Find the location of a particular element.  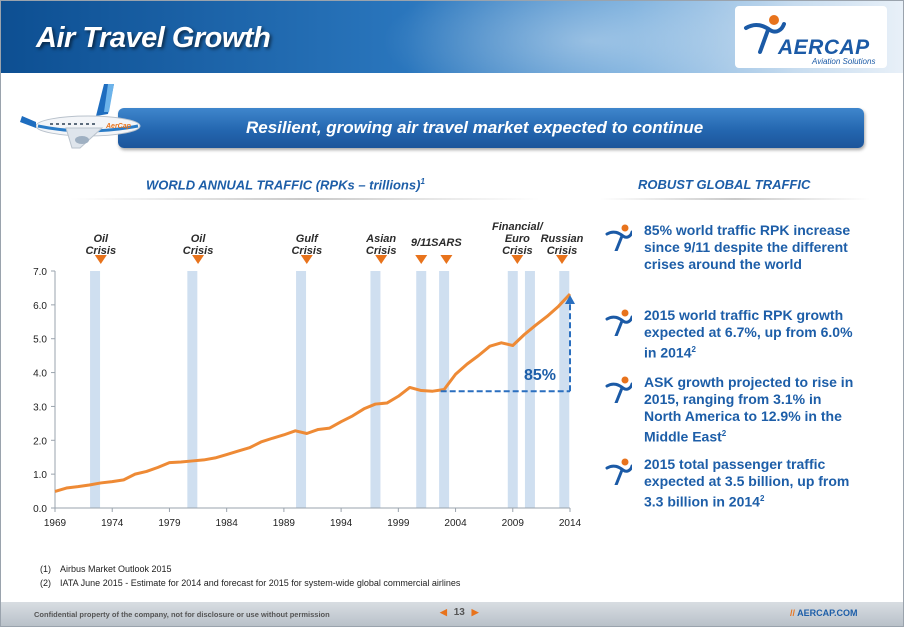

slide-footer is located at coordinates (452, 614).